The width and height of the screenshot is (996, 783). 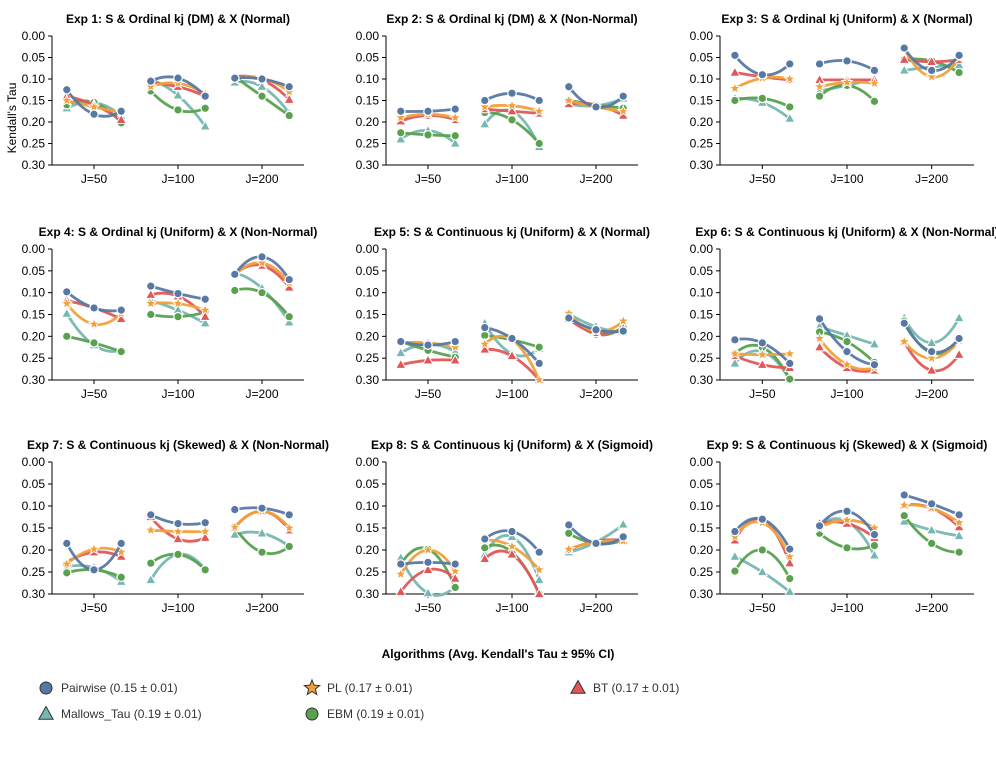 What do you see at coordinates (119, 688) in the screenshot?
I see `legend-label-pairwise: Pairwise (0.15 ± 0.01)` at bounding box center [119, 688].